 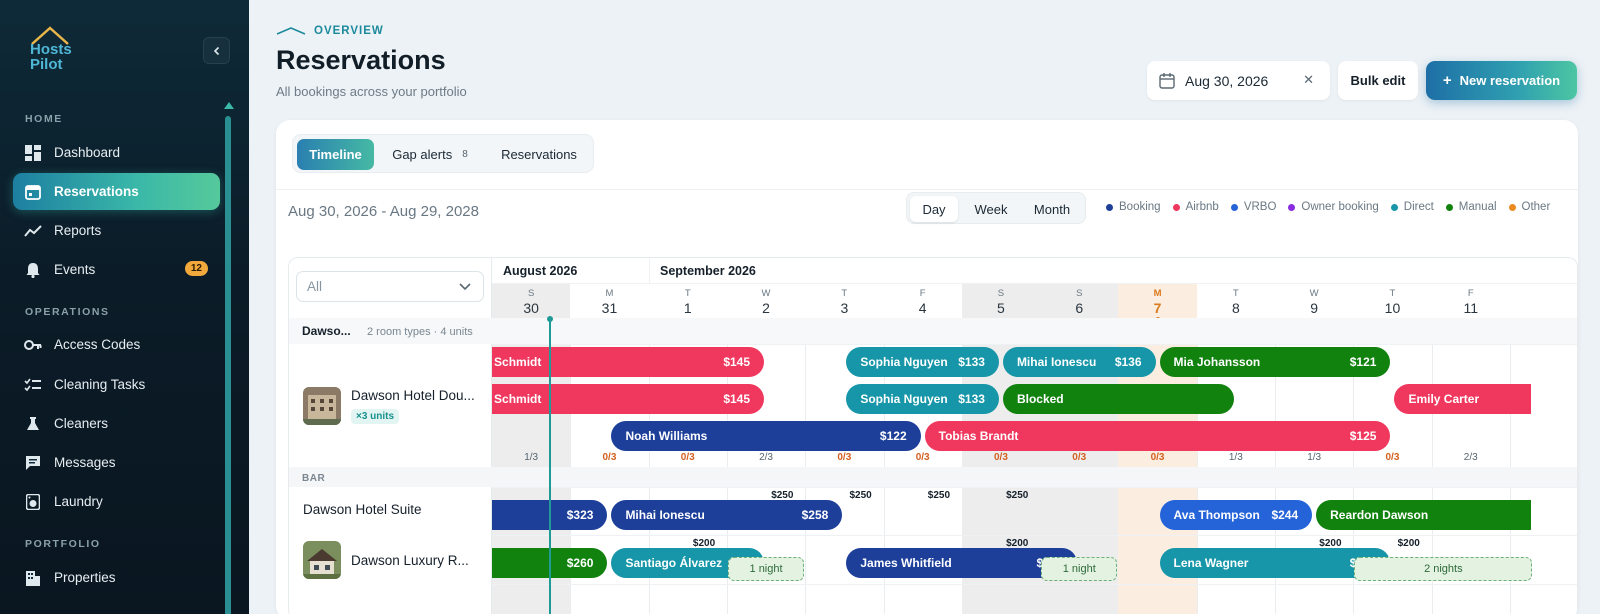 I want to click on reservation-bar: Ava Thompson $244, so click(x=1236, y=515).